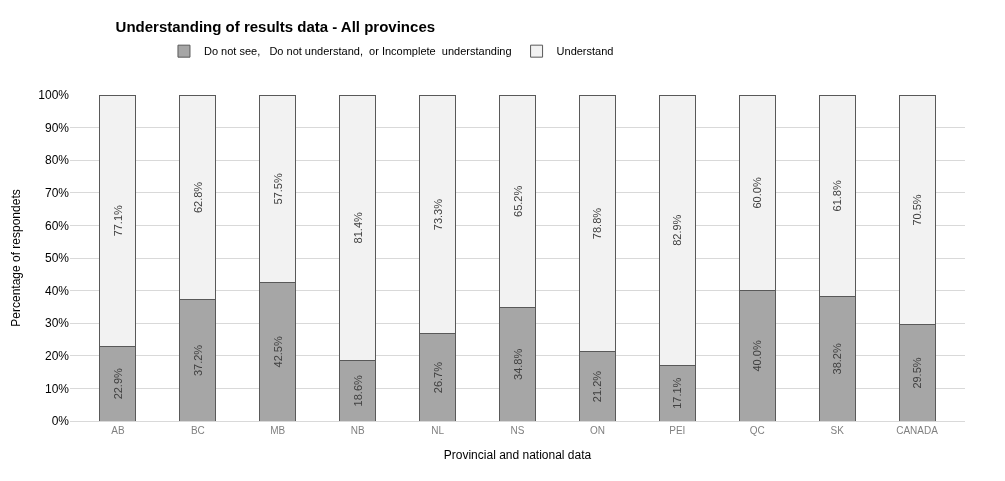  Describe the element at coordinates (197, 360) in the screenshot. I see `data-label: 37.2%` at that location.